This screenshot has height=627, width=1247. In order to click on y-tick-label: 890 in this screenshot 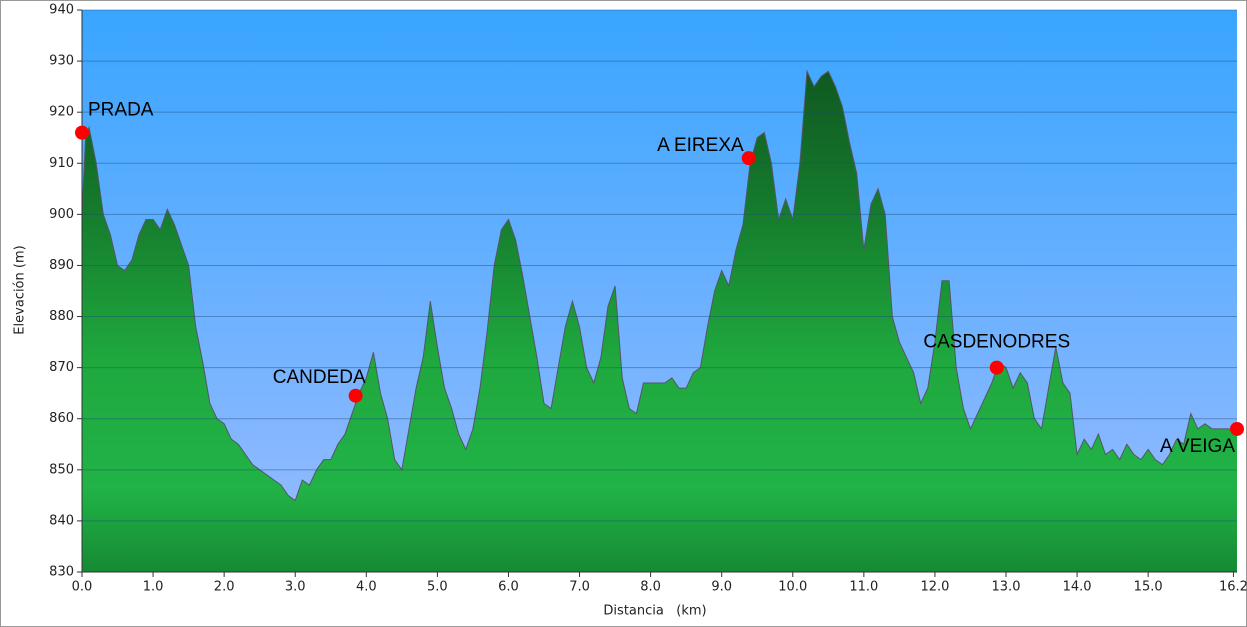, I will do `click(61, 265)`.